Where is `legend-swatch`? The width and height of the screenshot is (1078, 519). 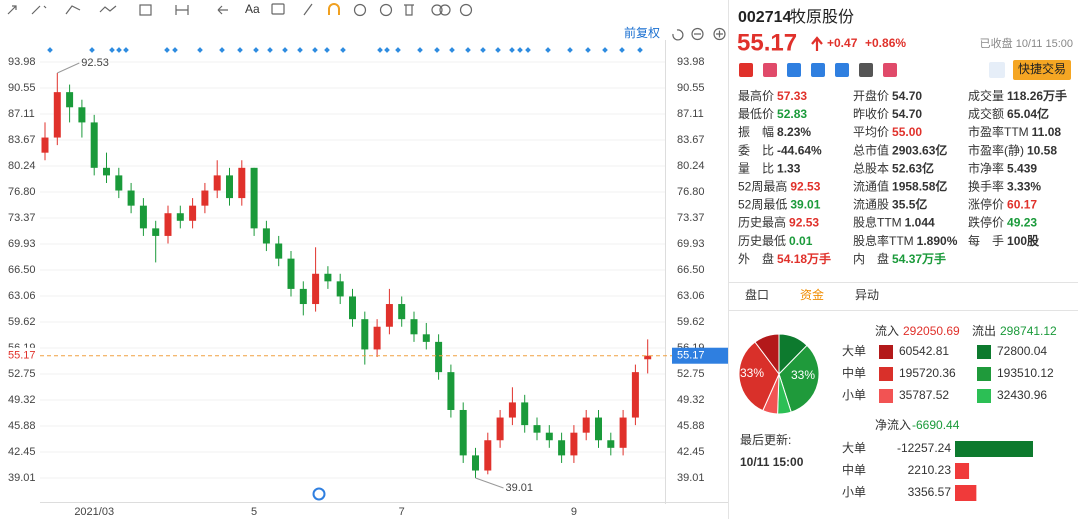
legend-swatch is located at coordinates (886, 352).